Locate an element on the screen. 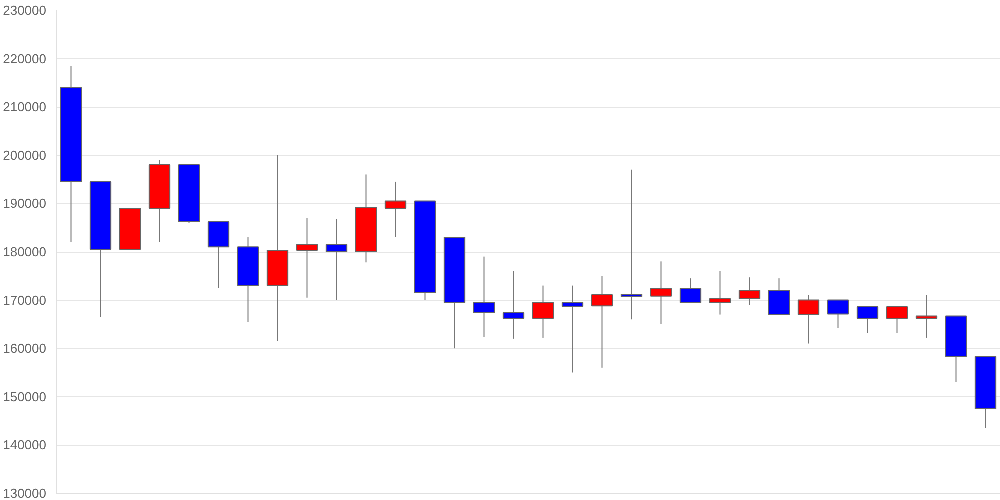 The image size is (1000, 500). y-tick-label: 130000 is located at coordinates (25, 493).